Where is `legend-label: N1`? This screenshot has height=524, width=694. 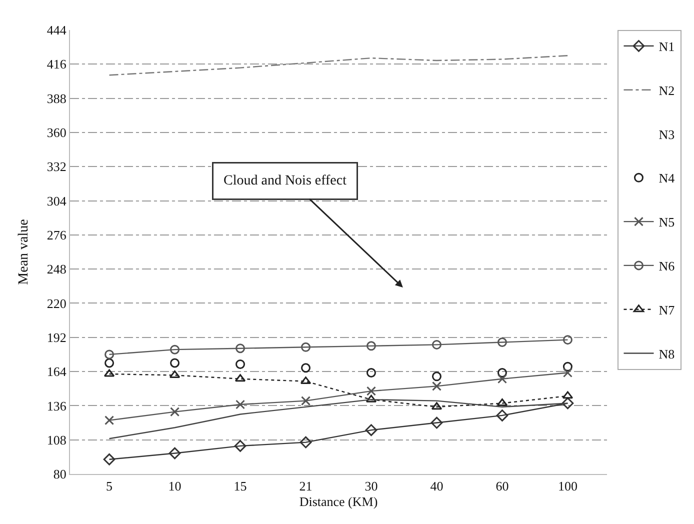
legend-label: N1 is located at coordinates (666, 46).